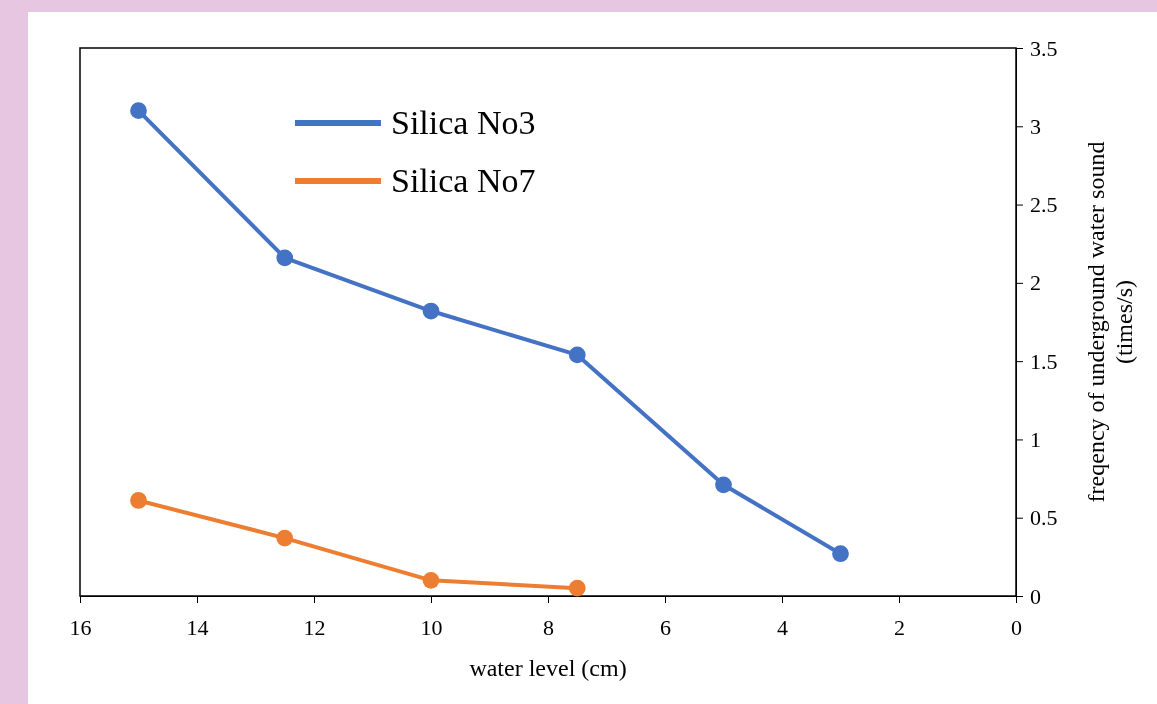  I want to click on y-tick-label: 3.5, so click(1044, 48).